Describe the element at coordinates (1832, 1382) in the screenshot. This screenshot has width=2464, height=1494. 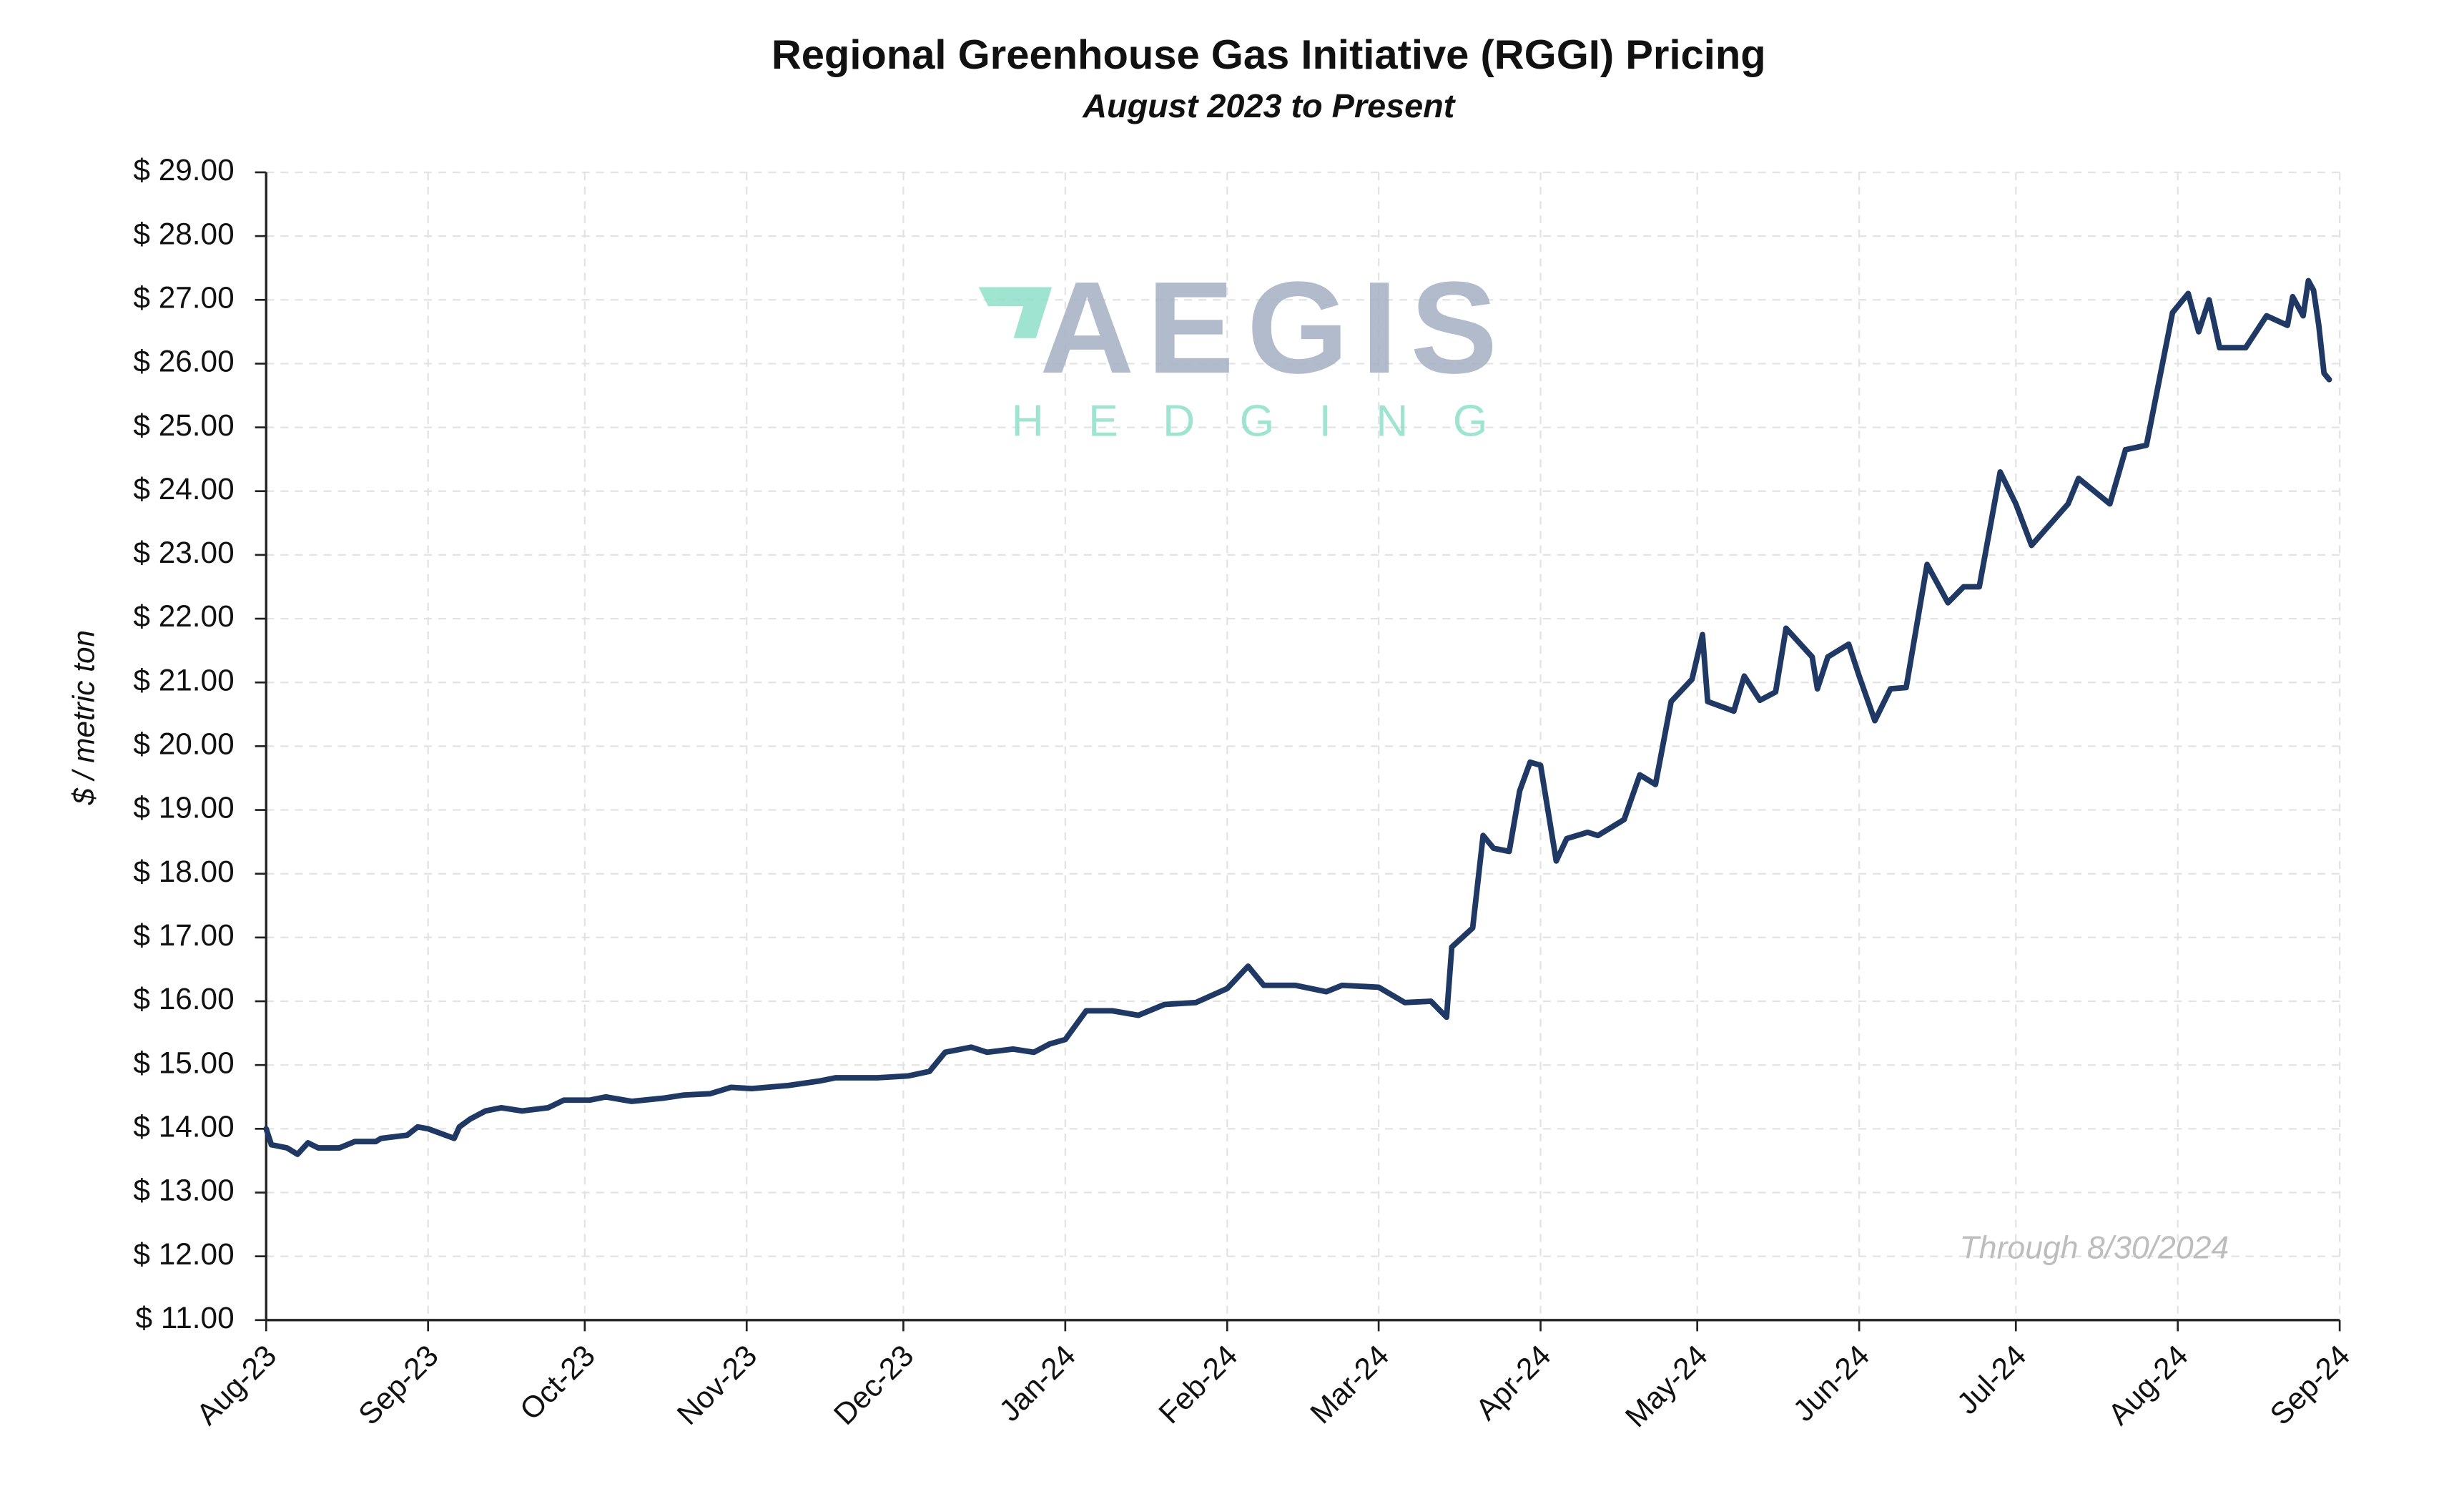
I see `x-tick-label: Jun-24` at that location.